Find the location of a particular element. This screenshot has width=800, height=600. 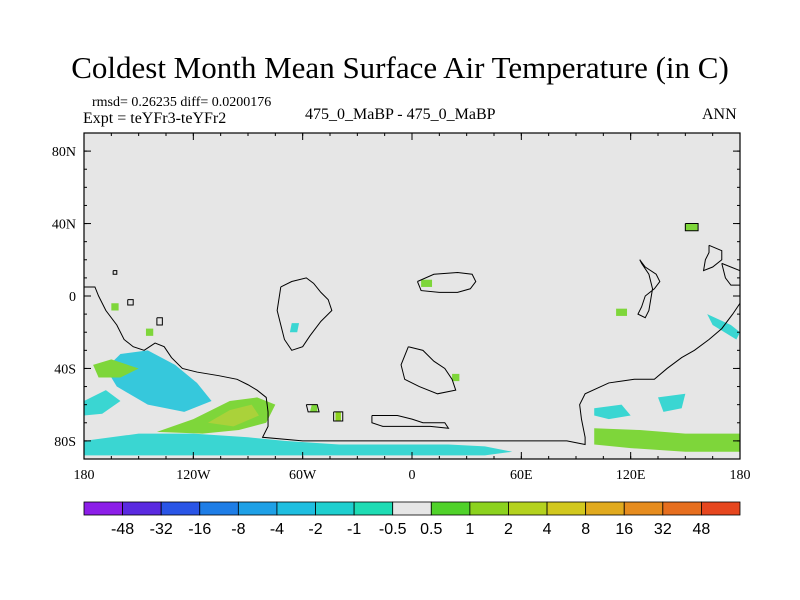

colorbar-label: -16 is located at coordinates (199, 529).